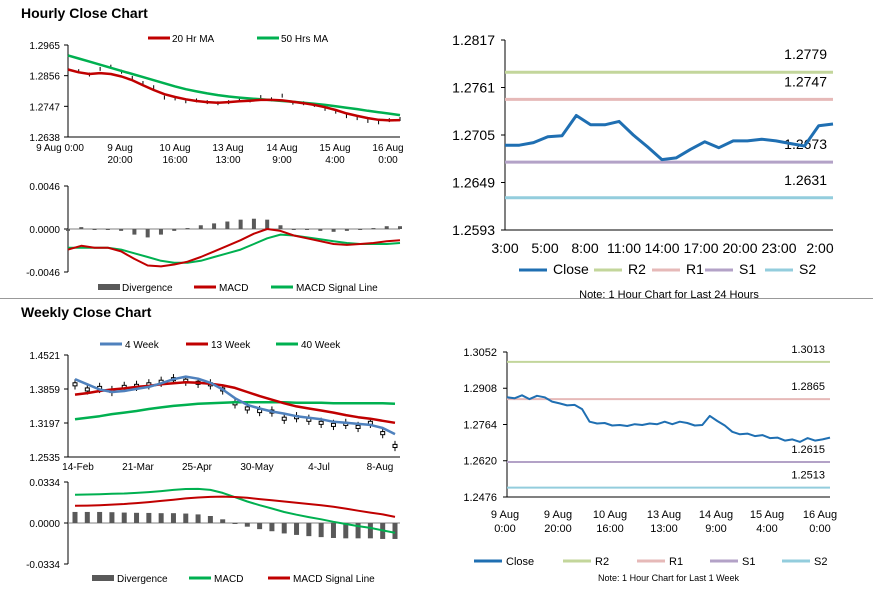  Describe the element at coordinates (119, 160) in the screenshot. I see `hourly-price-x-label: 20:00` at that location.